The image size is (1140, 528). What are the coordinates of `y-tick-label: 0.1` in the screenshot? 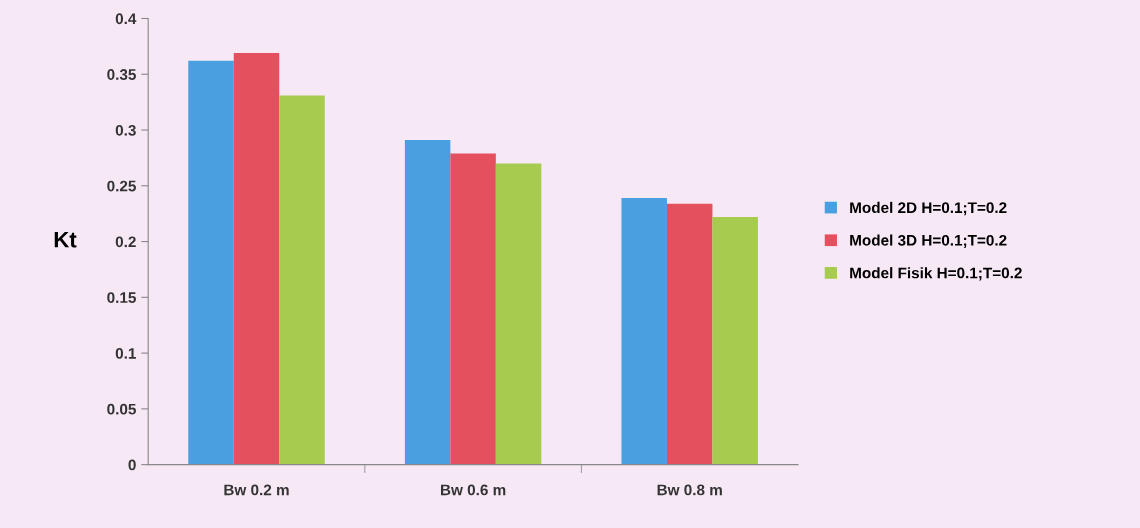 It's located at (125, 353).